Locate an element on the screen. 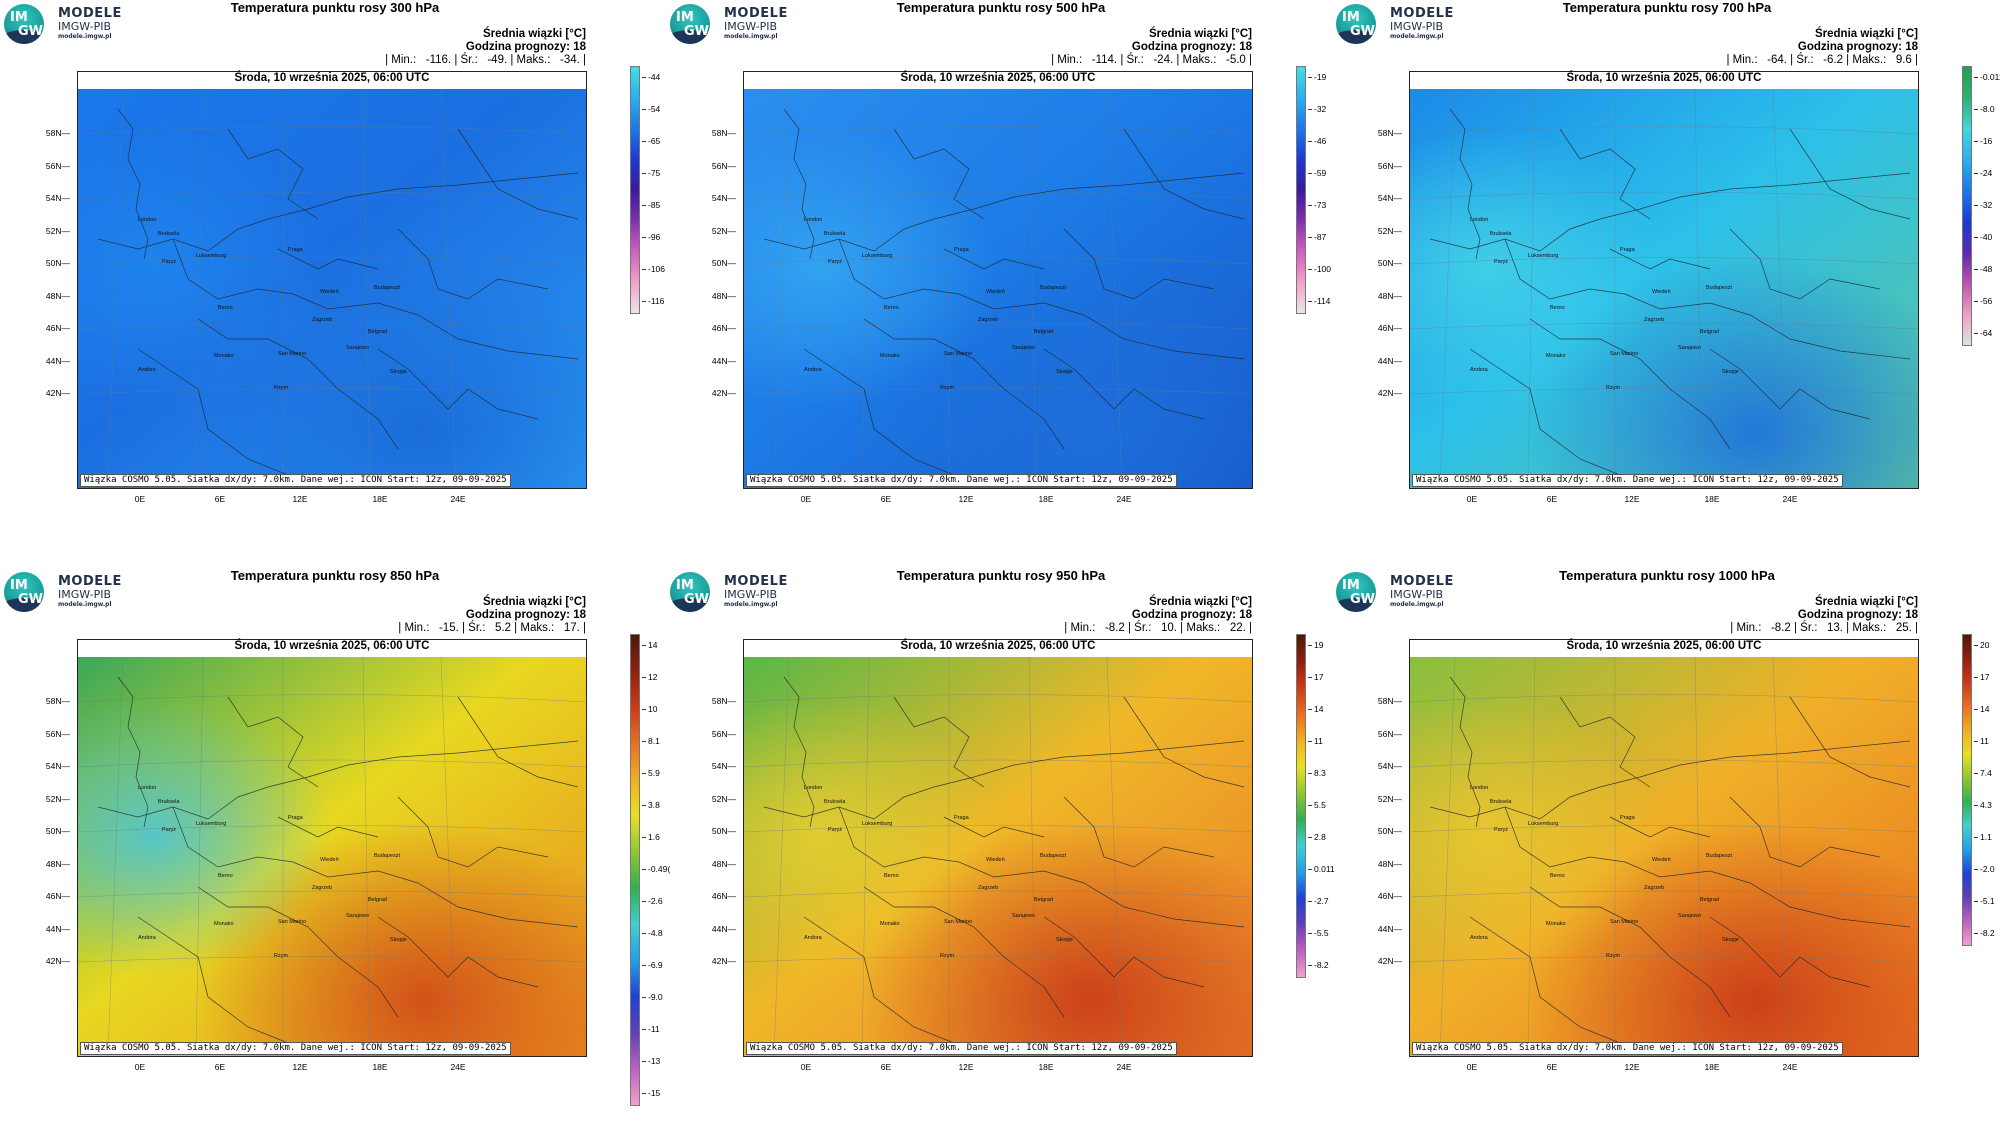  imgw-logo: IM GW MODELE IMGW-PIB modele.imgw.pl is located at coordinates (79, 25).